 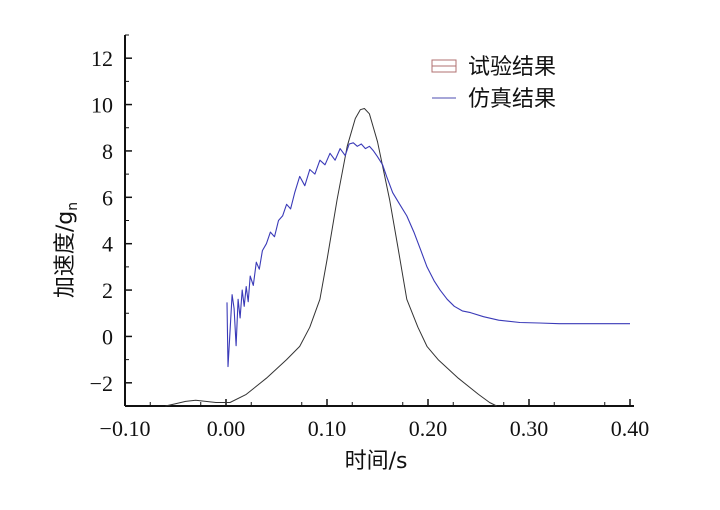 What do you see at coordinates (125, 428) in the screenshot?
I see `x-tick-label: −0.10` at bounding box center [125, 428].